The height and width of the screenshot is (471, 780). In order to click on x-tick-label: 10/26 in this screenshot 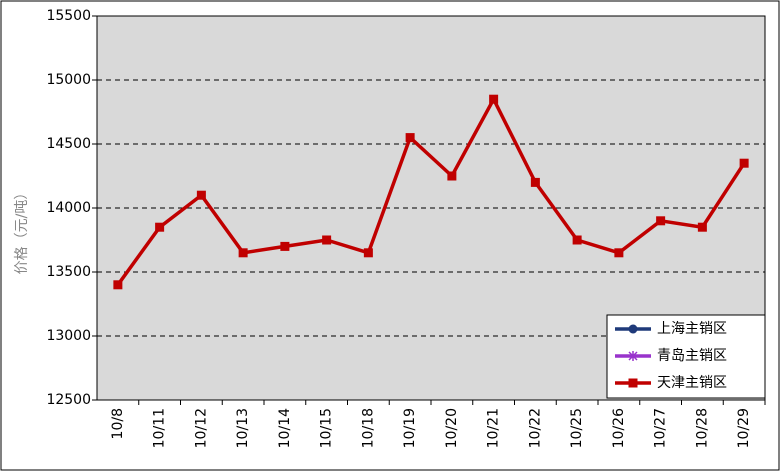, I will do `click(619, 428)`.